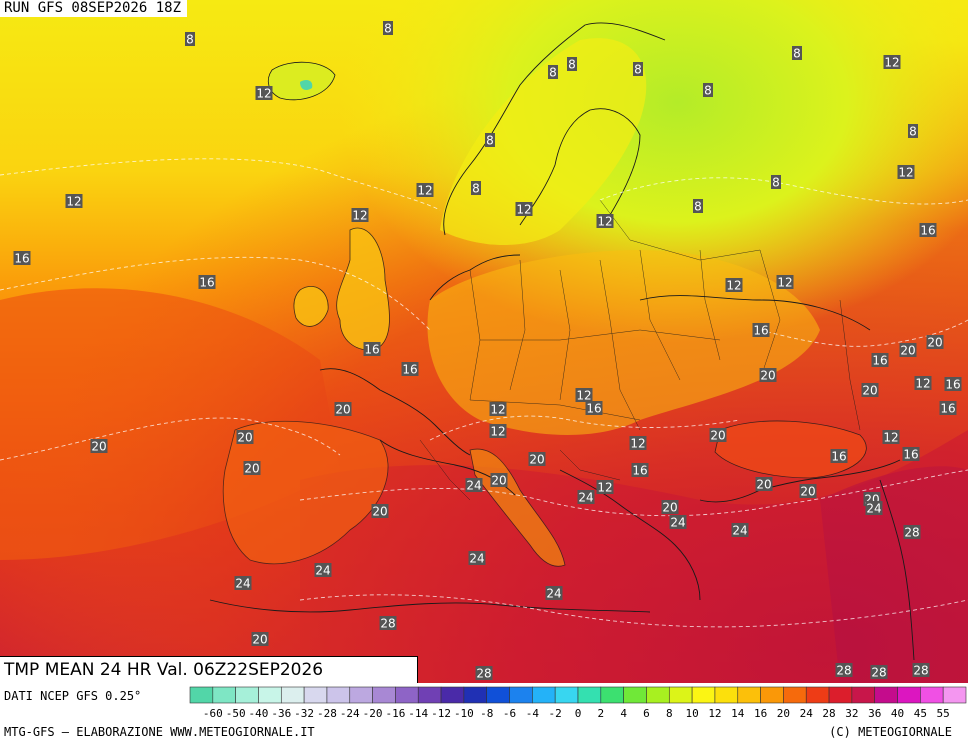  I want to click on legend-tick-label: 4, so click(623, 713).